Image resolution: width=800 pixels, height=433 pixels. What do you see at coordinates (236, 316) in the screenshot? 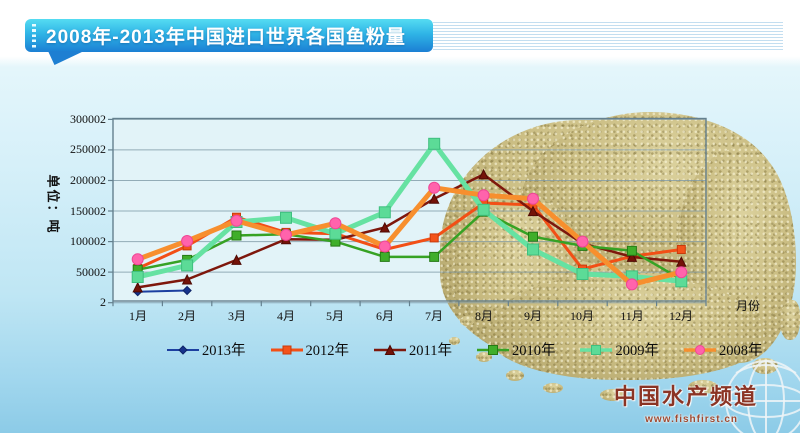
I see `x-tick-label: 3月` at bounding box center [236, 316].